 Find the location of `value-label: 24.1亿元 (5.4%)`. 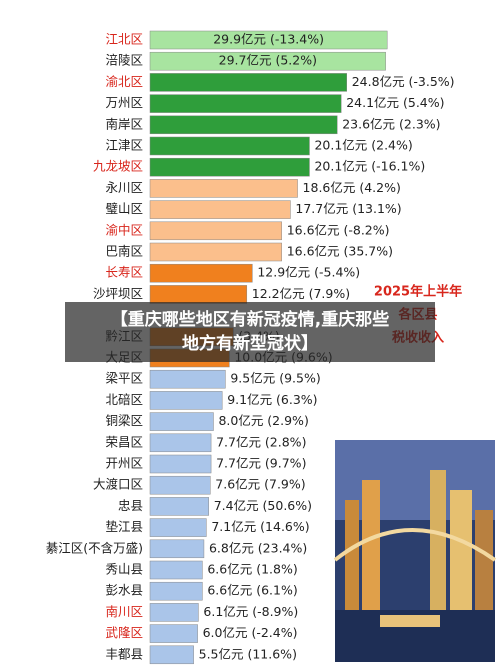

value-label: 24.1亿元 (5.4%) is located at coordinates (395, 102).